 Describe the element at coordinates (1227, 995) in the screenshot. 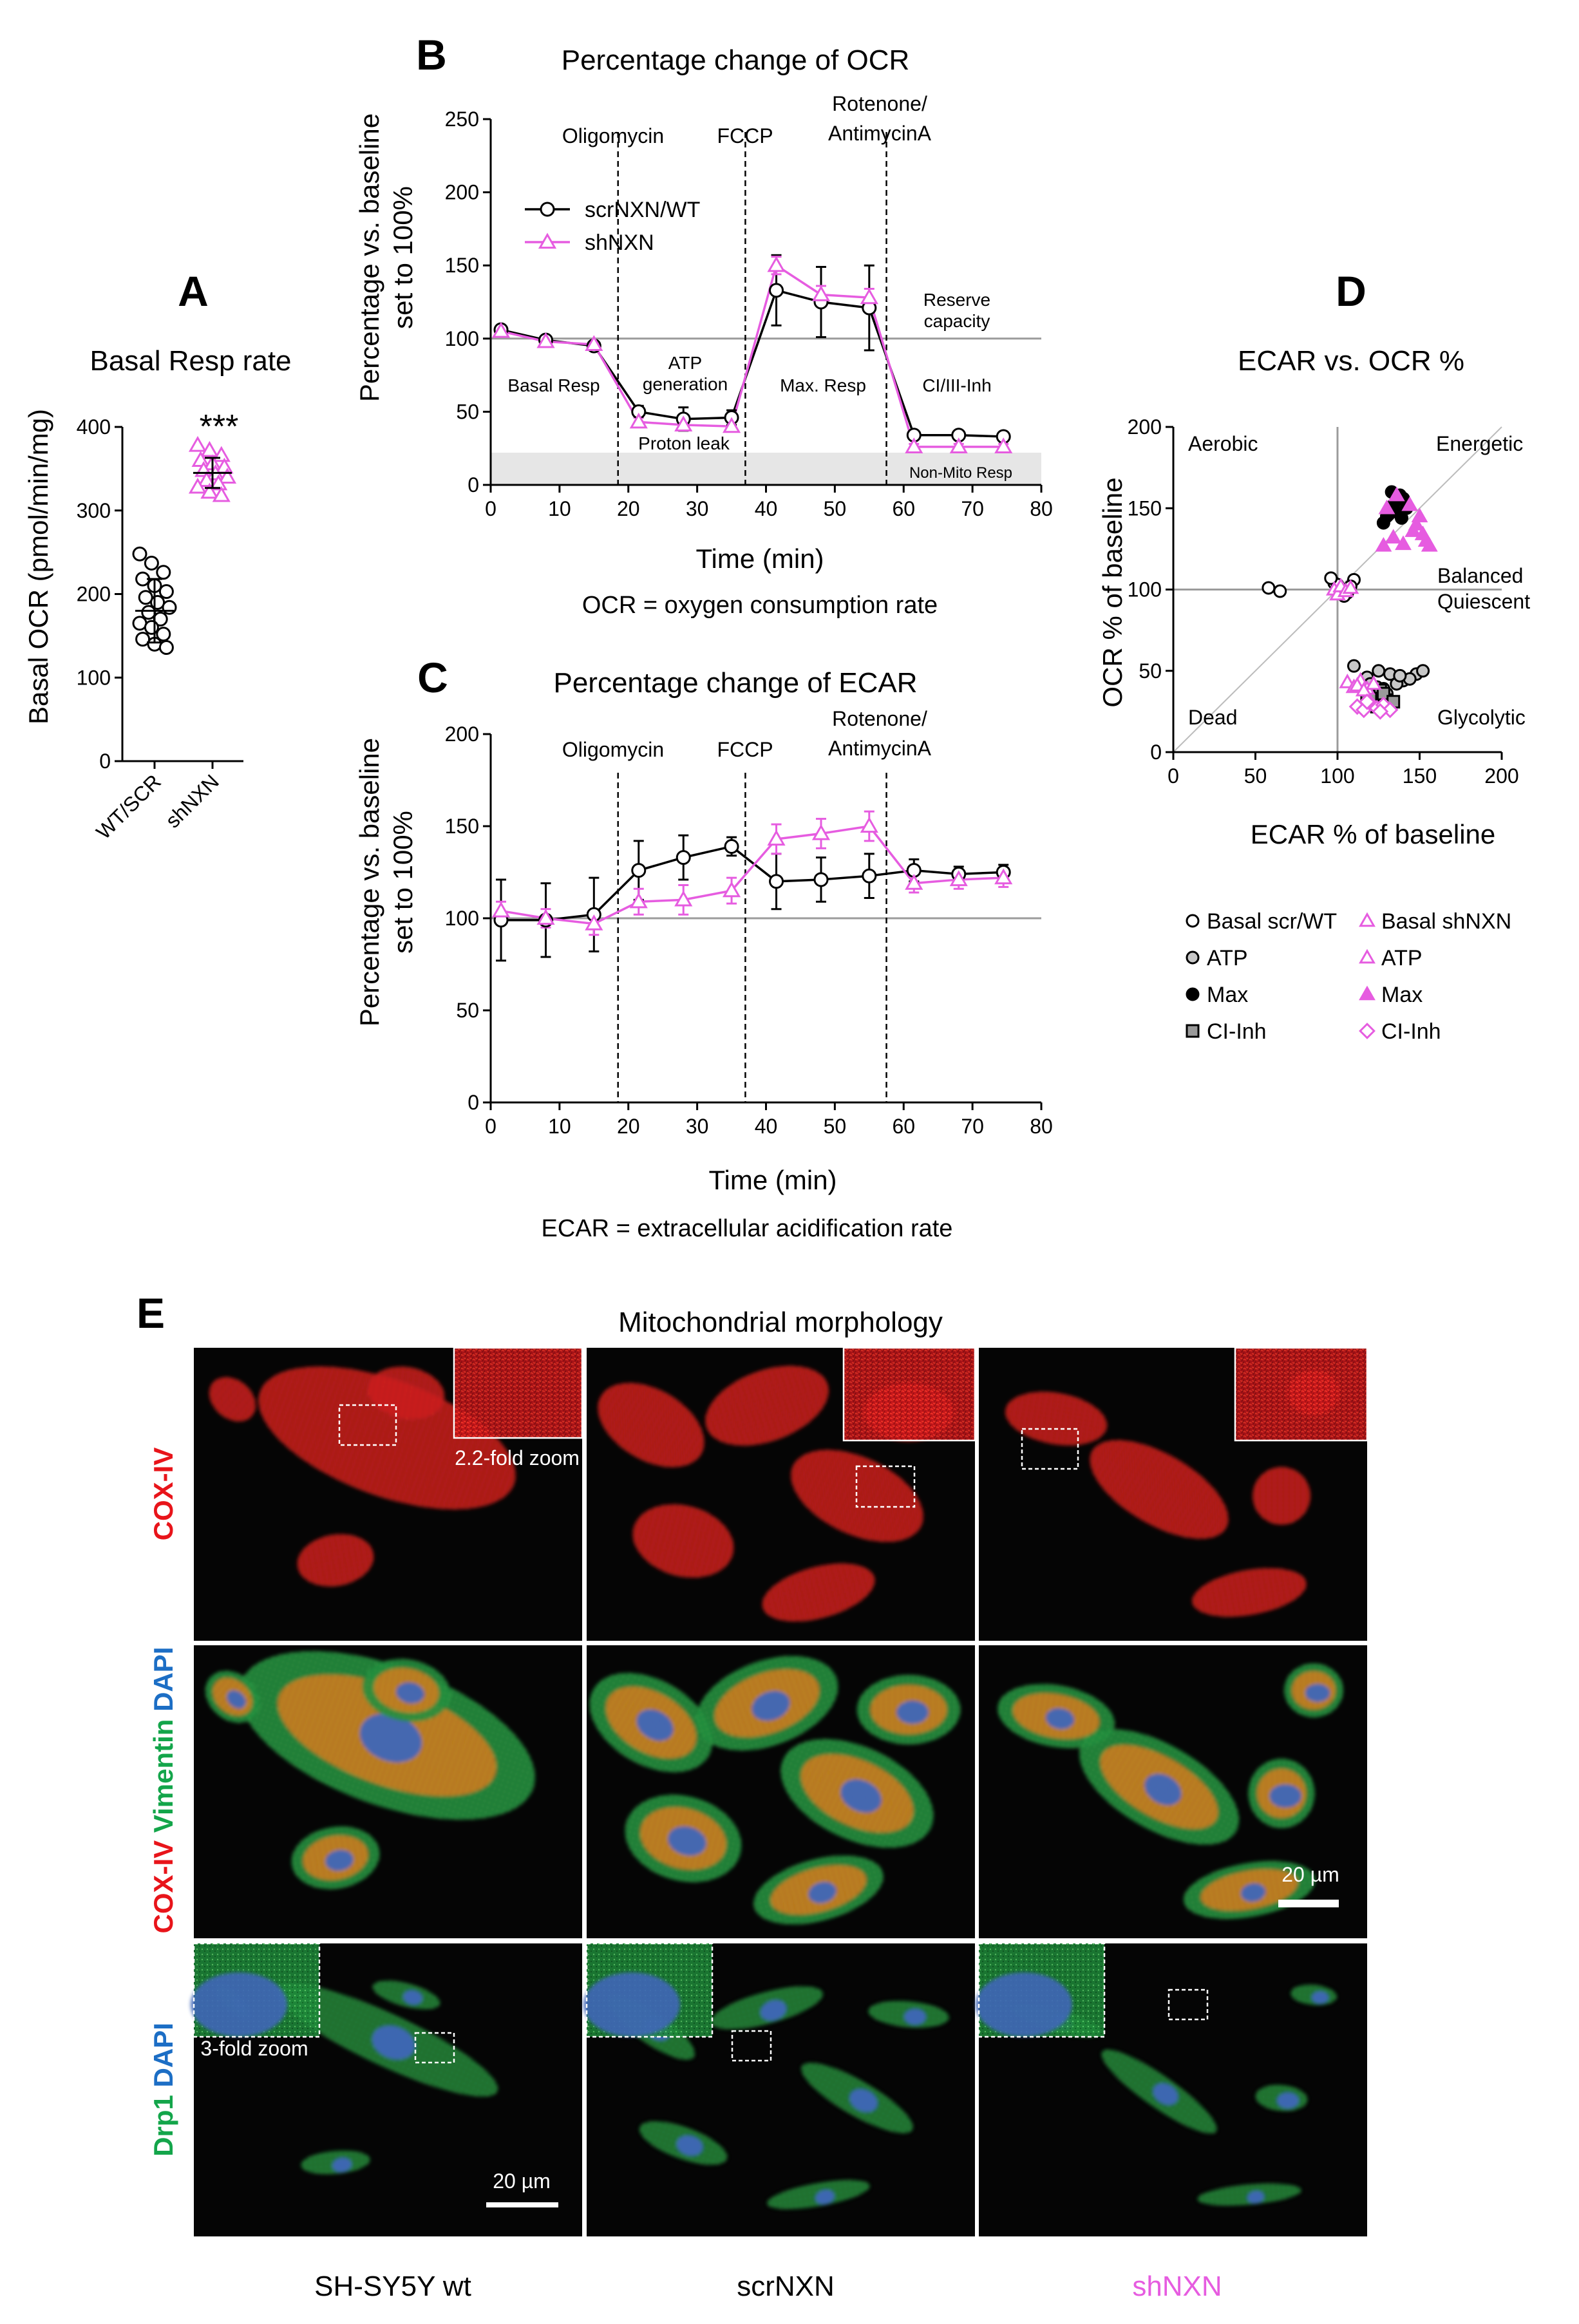

I see `legend-label: Max` at that location.